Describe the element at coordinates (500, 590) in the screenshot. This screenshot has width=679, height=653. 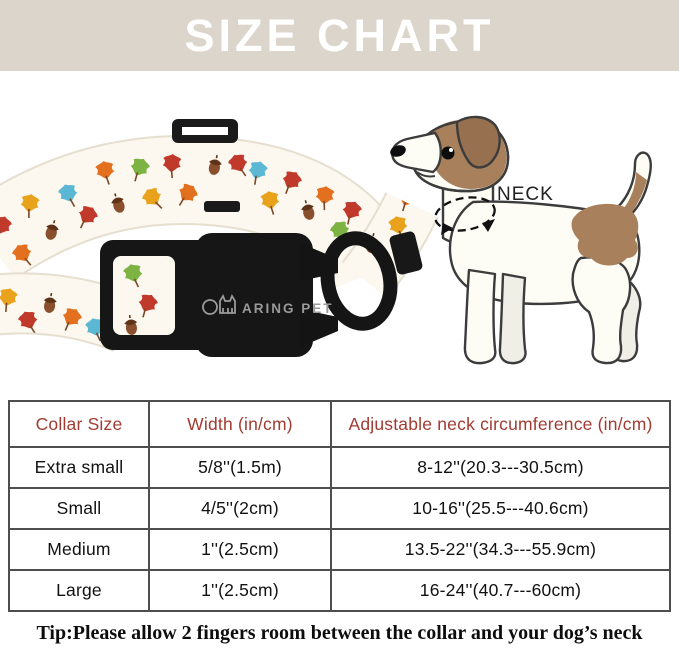
I see `cell-circumference: 16-24''(40.7---60cm)` at that location.